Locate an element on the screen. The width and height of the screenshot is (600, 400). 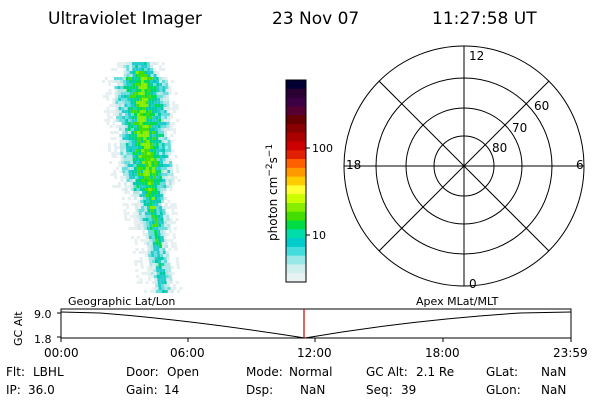
gc-altitude-curve is located at coordinates (316, 325).